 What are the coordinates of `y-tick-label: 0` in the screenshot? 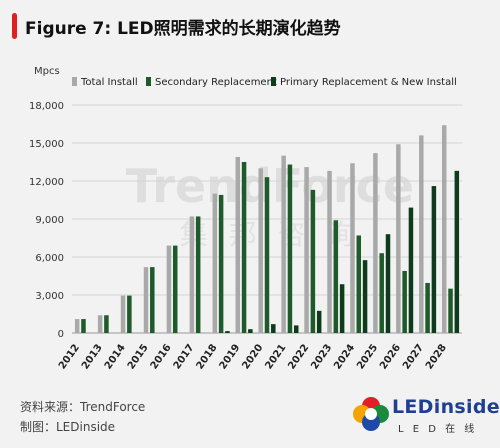 It's located at (61, 334).